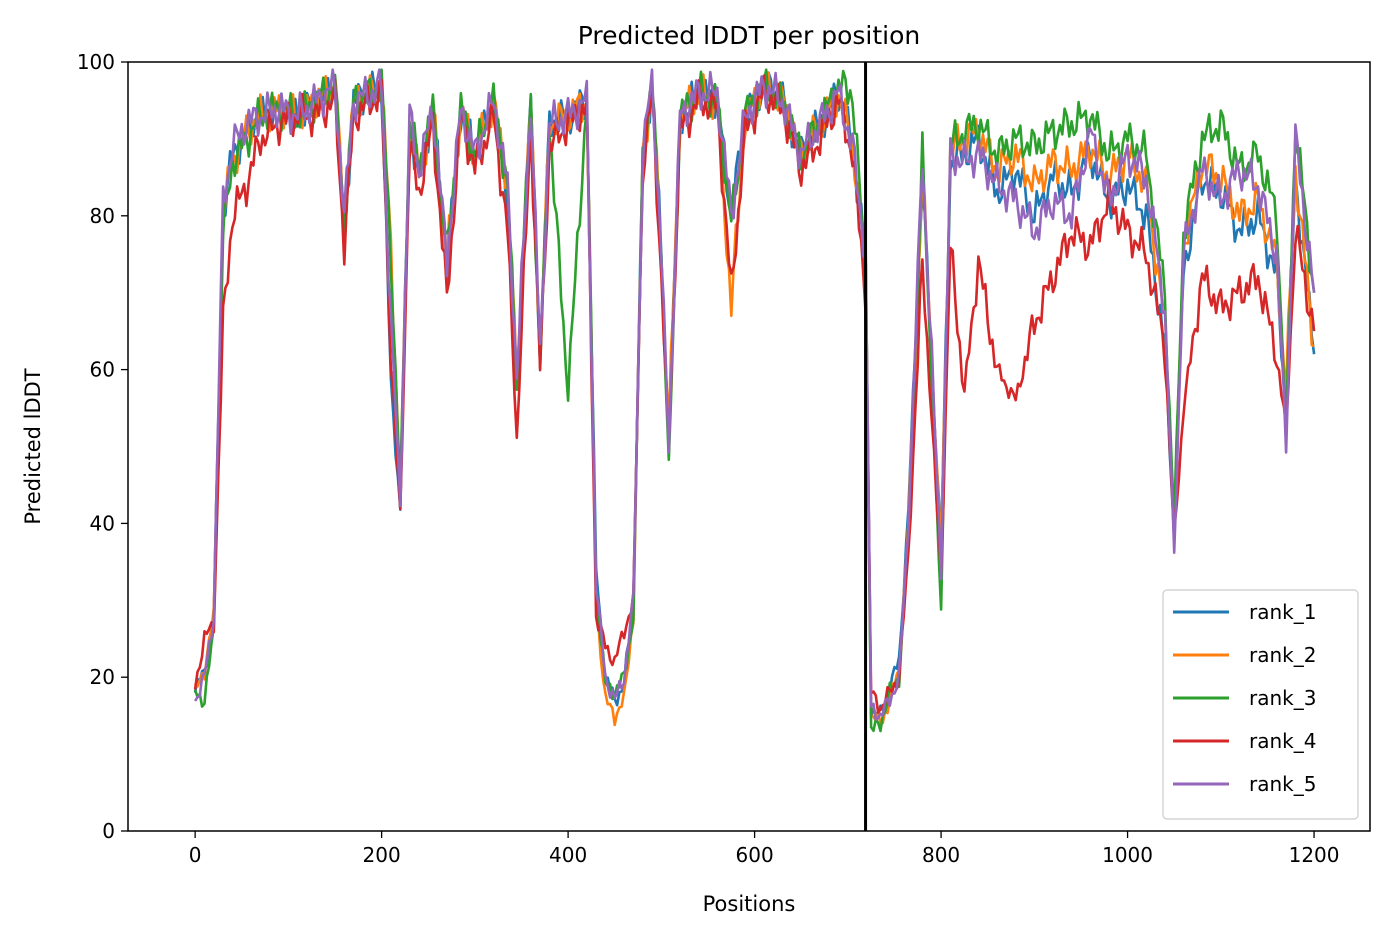 The image size is (1391, 939). I want to click on y-tick-label: 20, so click(102, 677).